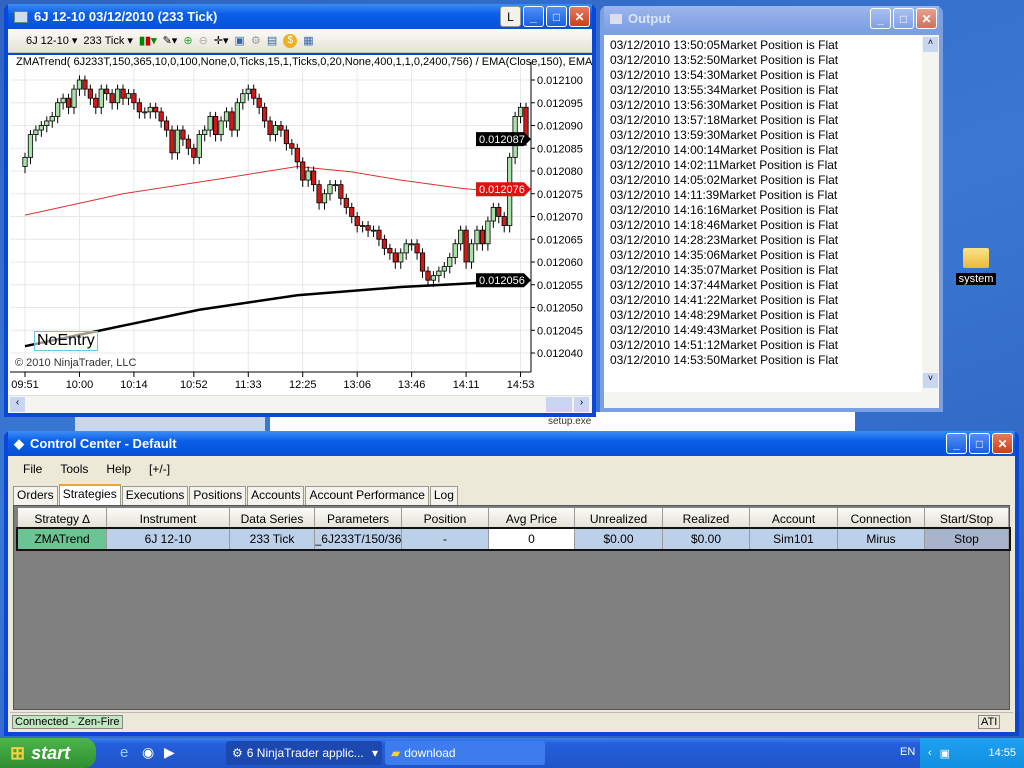  Describe the element at coordinates (52, 41) in the screenshot. I see `instrument-selector: 6J 12-10 ▾` at that location.